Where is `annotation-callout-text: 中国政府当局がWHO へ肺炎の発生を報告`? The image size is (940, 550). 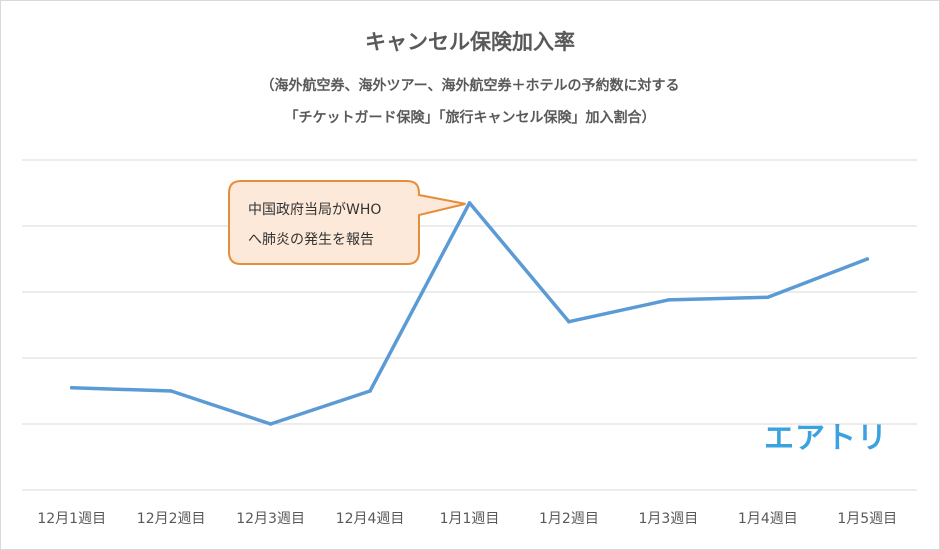
annotation-callout-text: 中国政府当局がWHO へ肺炎の発生を報告 is located at coordinates (317, 225).